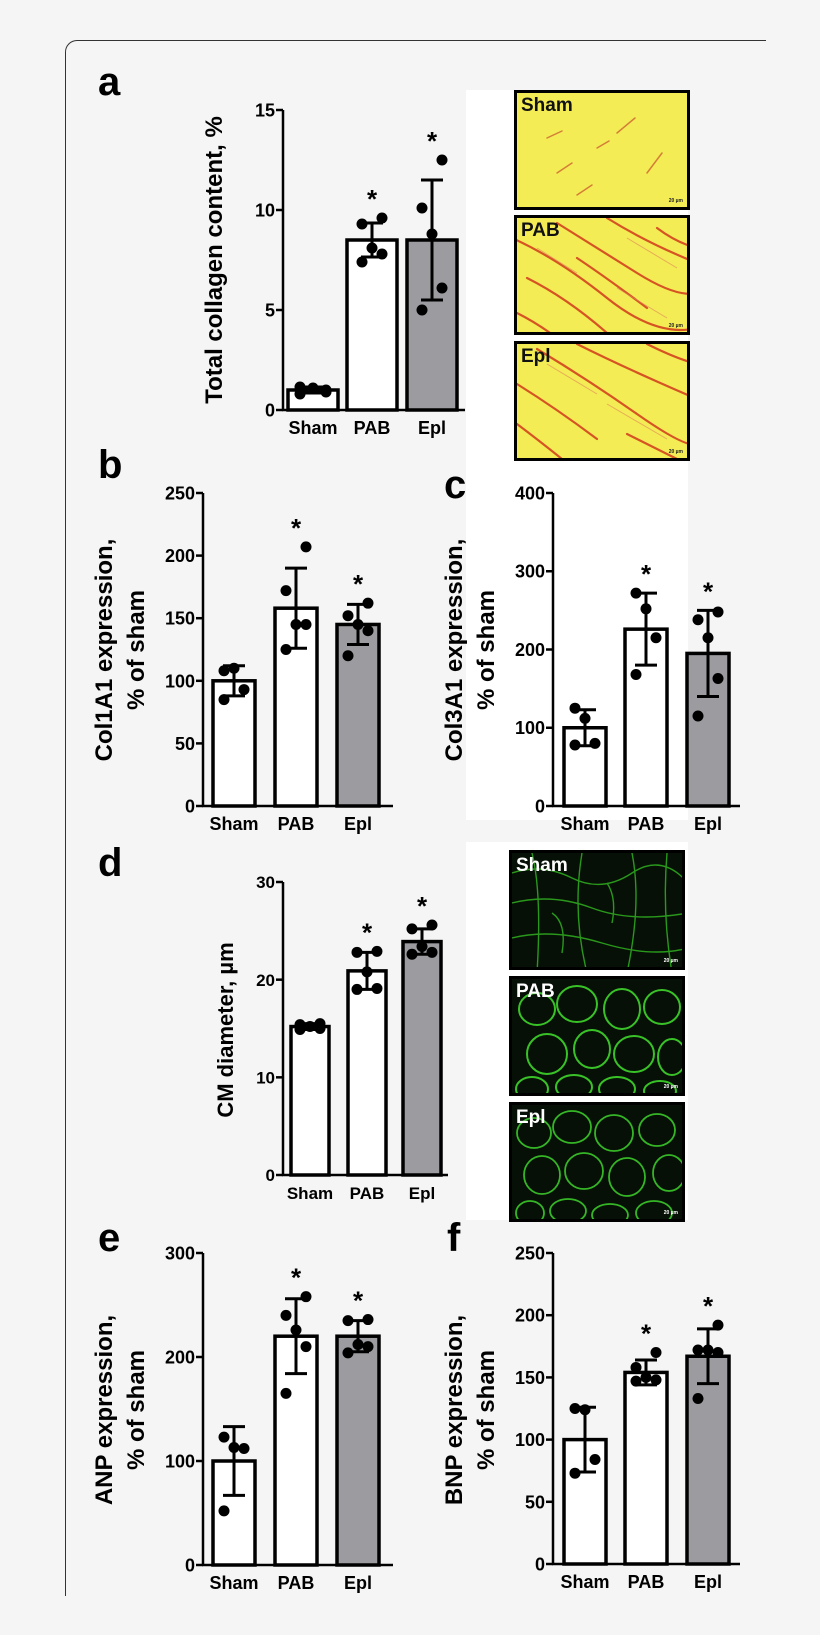 The height and width of the screenshot is (1635, 820). What do you see at coordinates (646, 1468) in the screenshot?
I see `bar-pab` at bounding box center [646, 1468].